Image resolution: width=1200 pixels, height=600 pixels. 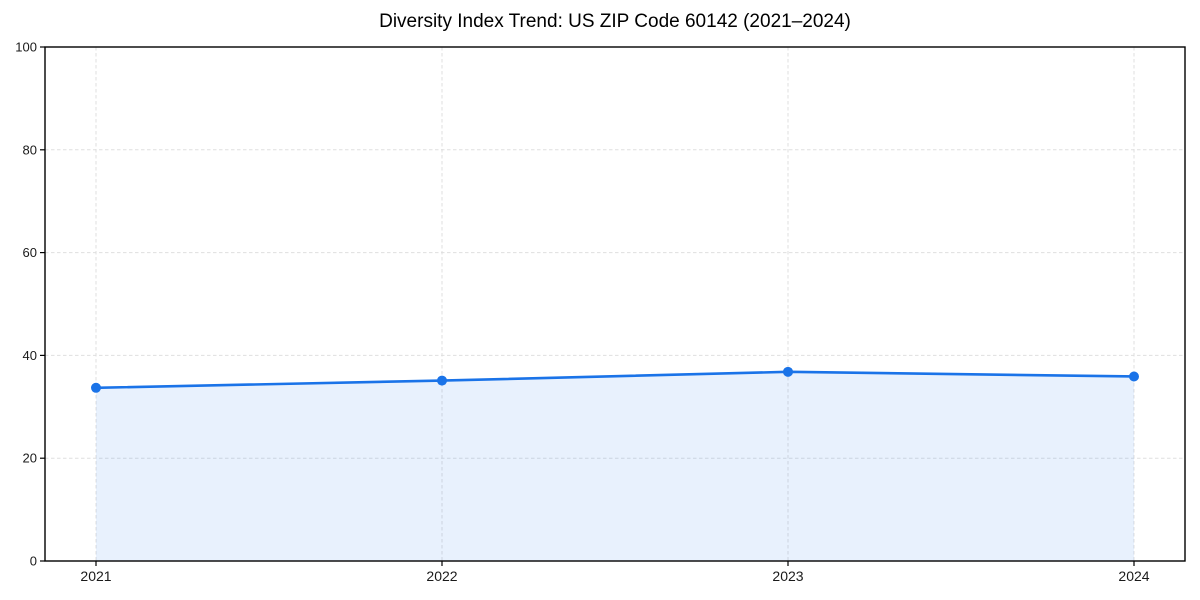 What do you see at coordinates (30, 458) in the screenshot?
I see `y-tick-label: 20` at bounding box center [30, 458].